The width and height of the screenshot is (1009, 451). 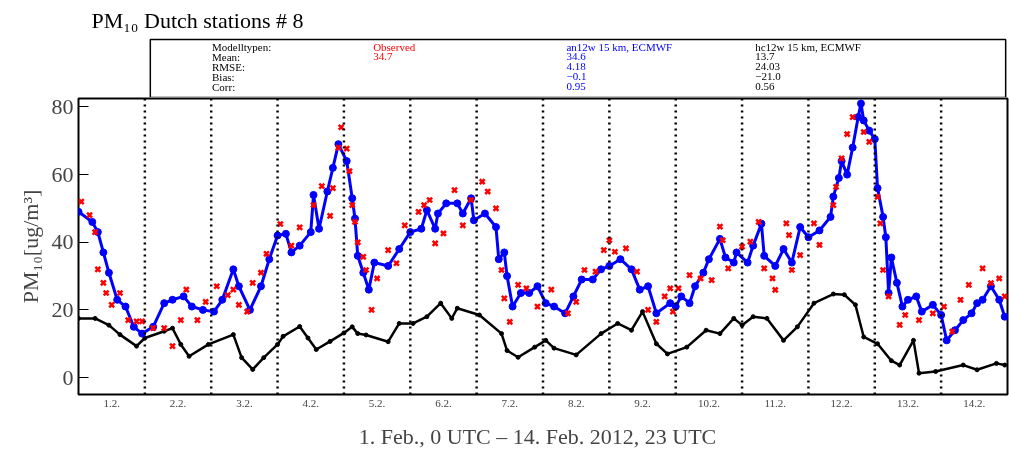 What do you see at coordinates (229, 66) in the screenshot?
I see `text: RMSE:` at bounding box center [229, 66].